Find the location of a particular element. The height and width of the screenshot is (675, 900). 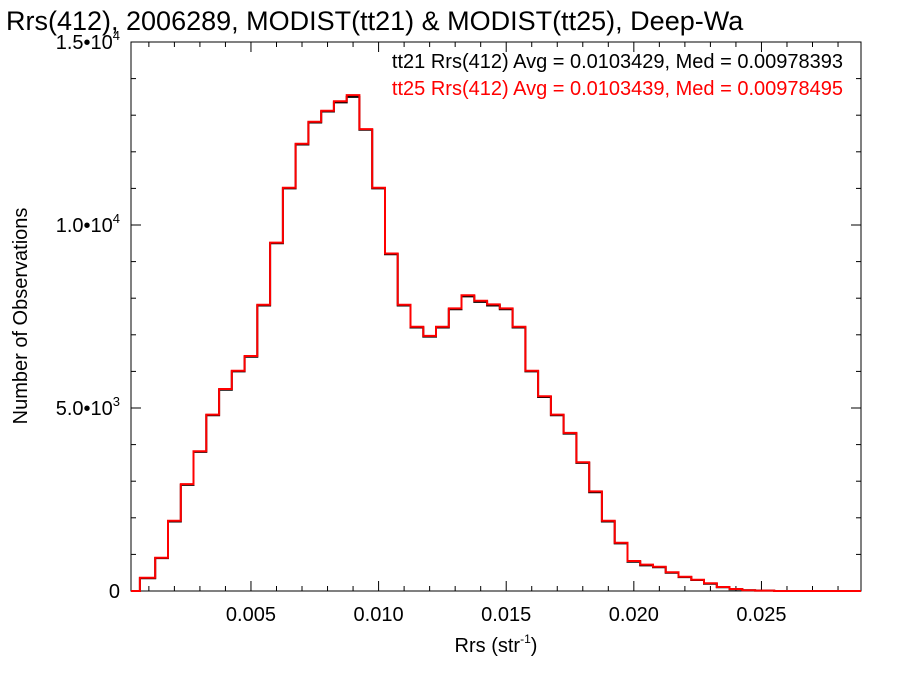

y-tick-label: 5.0•103 is located at coordinates (88, 407).